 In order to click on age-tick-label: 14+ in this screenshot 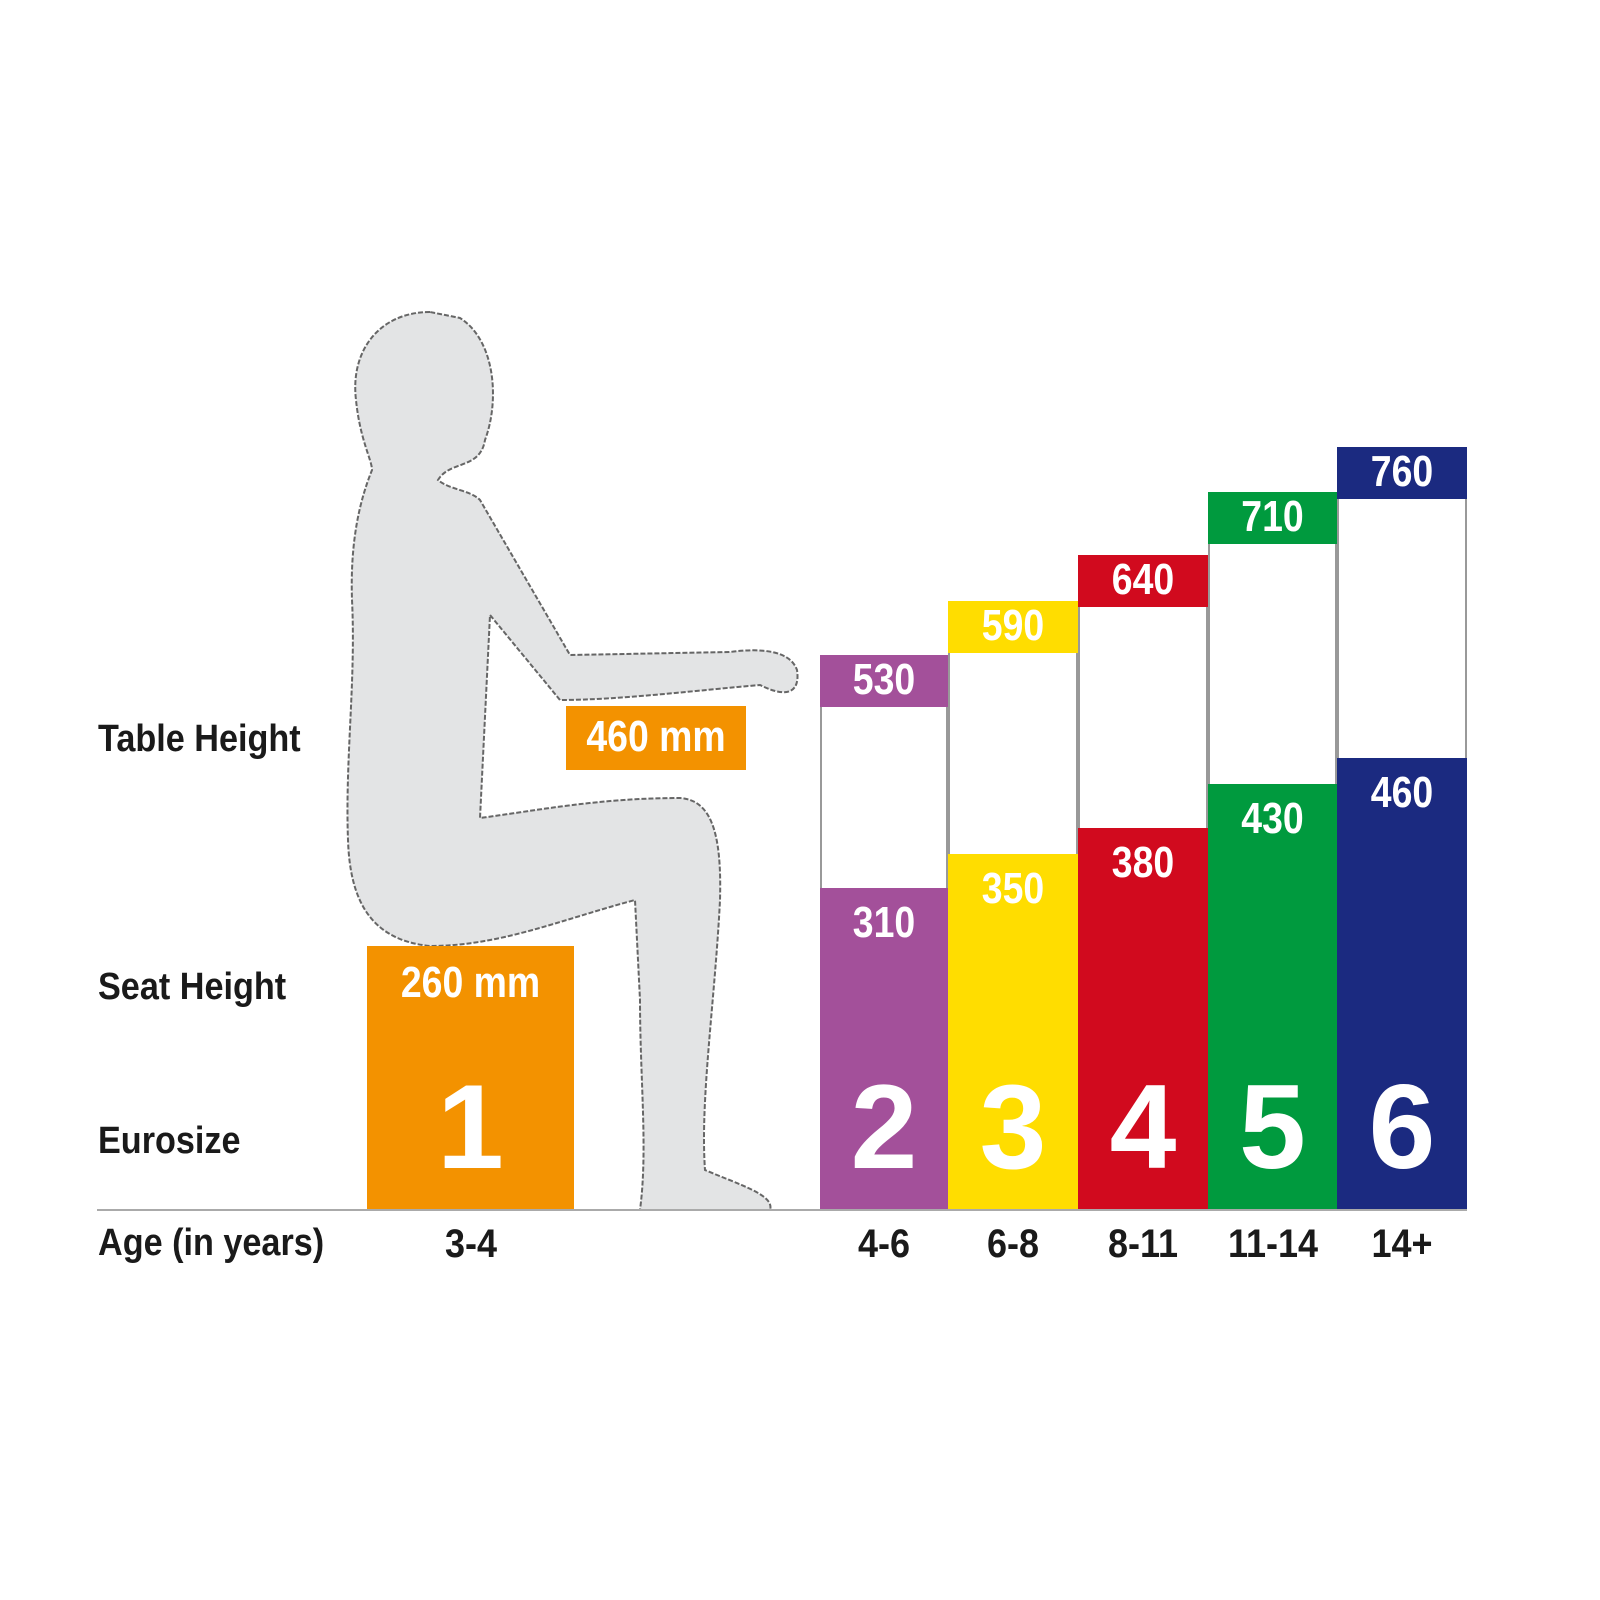, I will do `click(1402, 1244)`.